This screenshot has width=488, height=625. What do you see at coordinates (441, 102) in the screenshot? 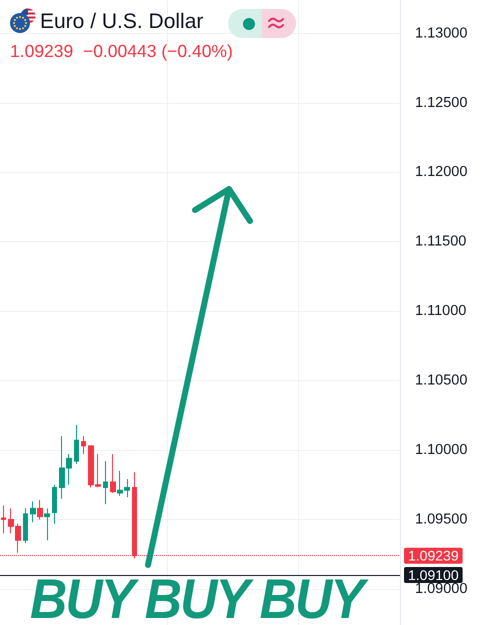
I see `y-tick-label: 1.12500` at bounding box center [441, 102].